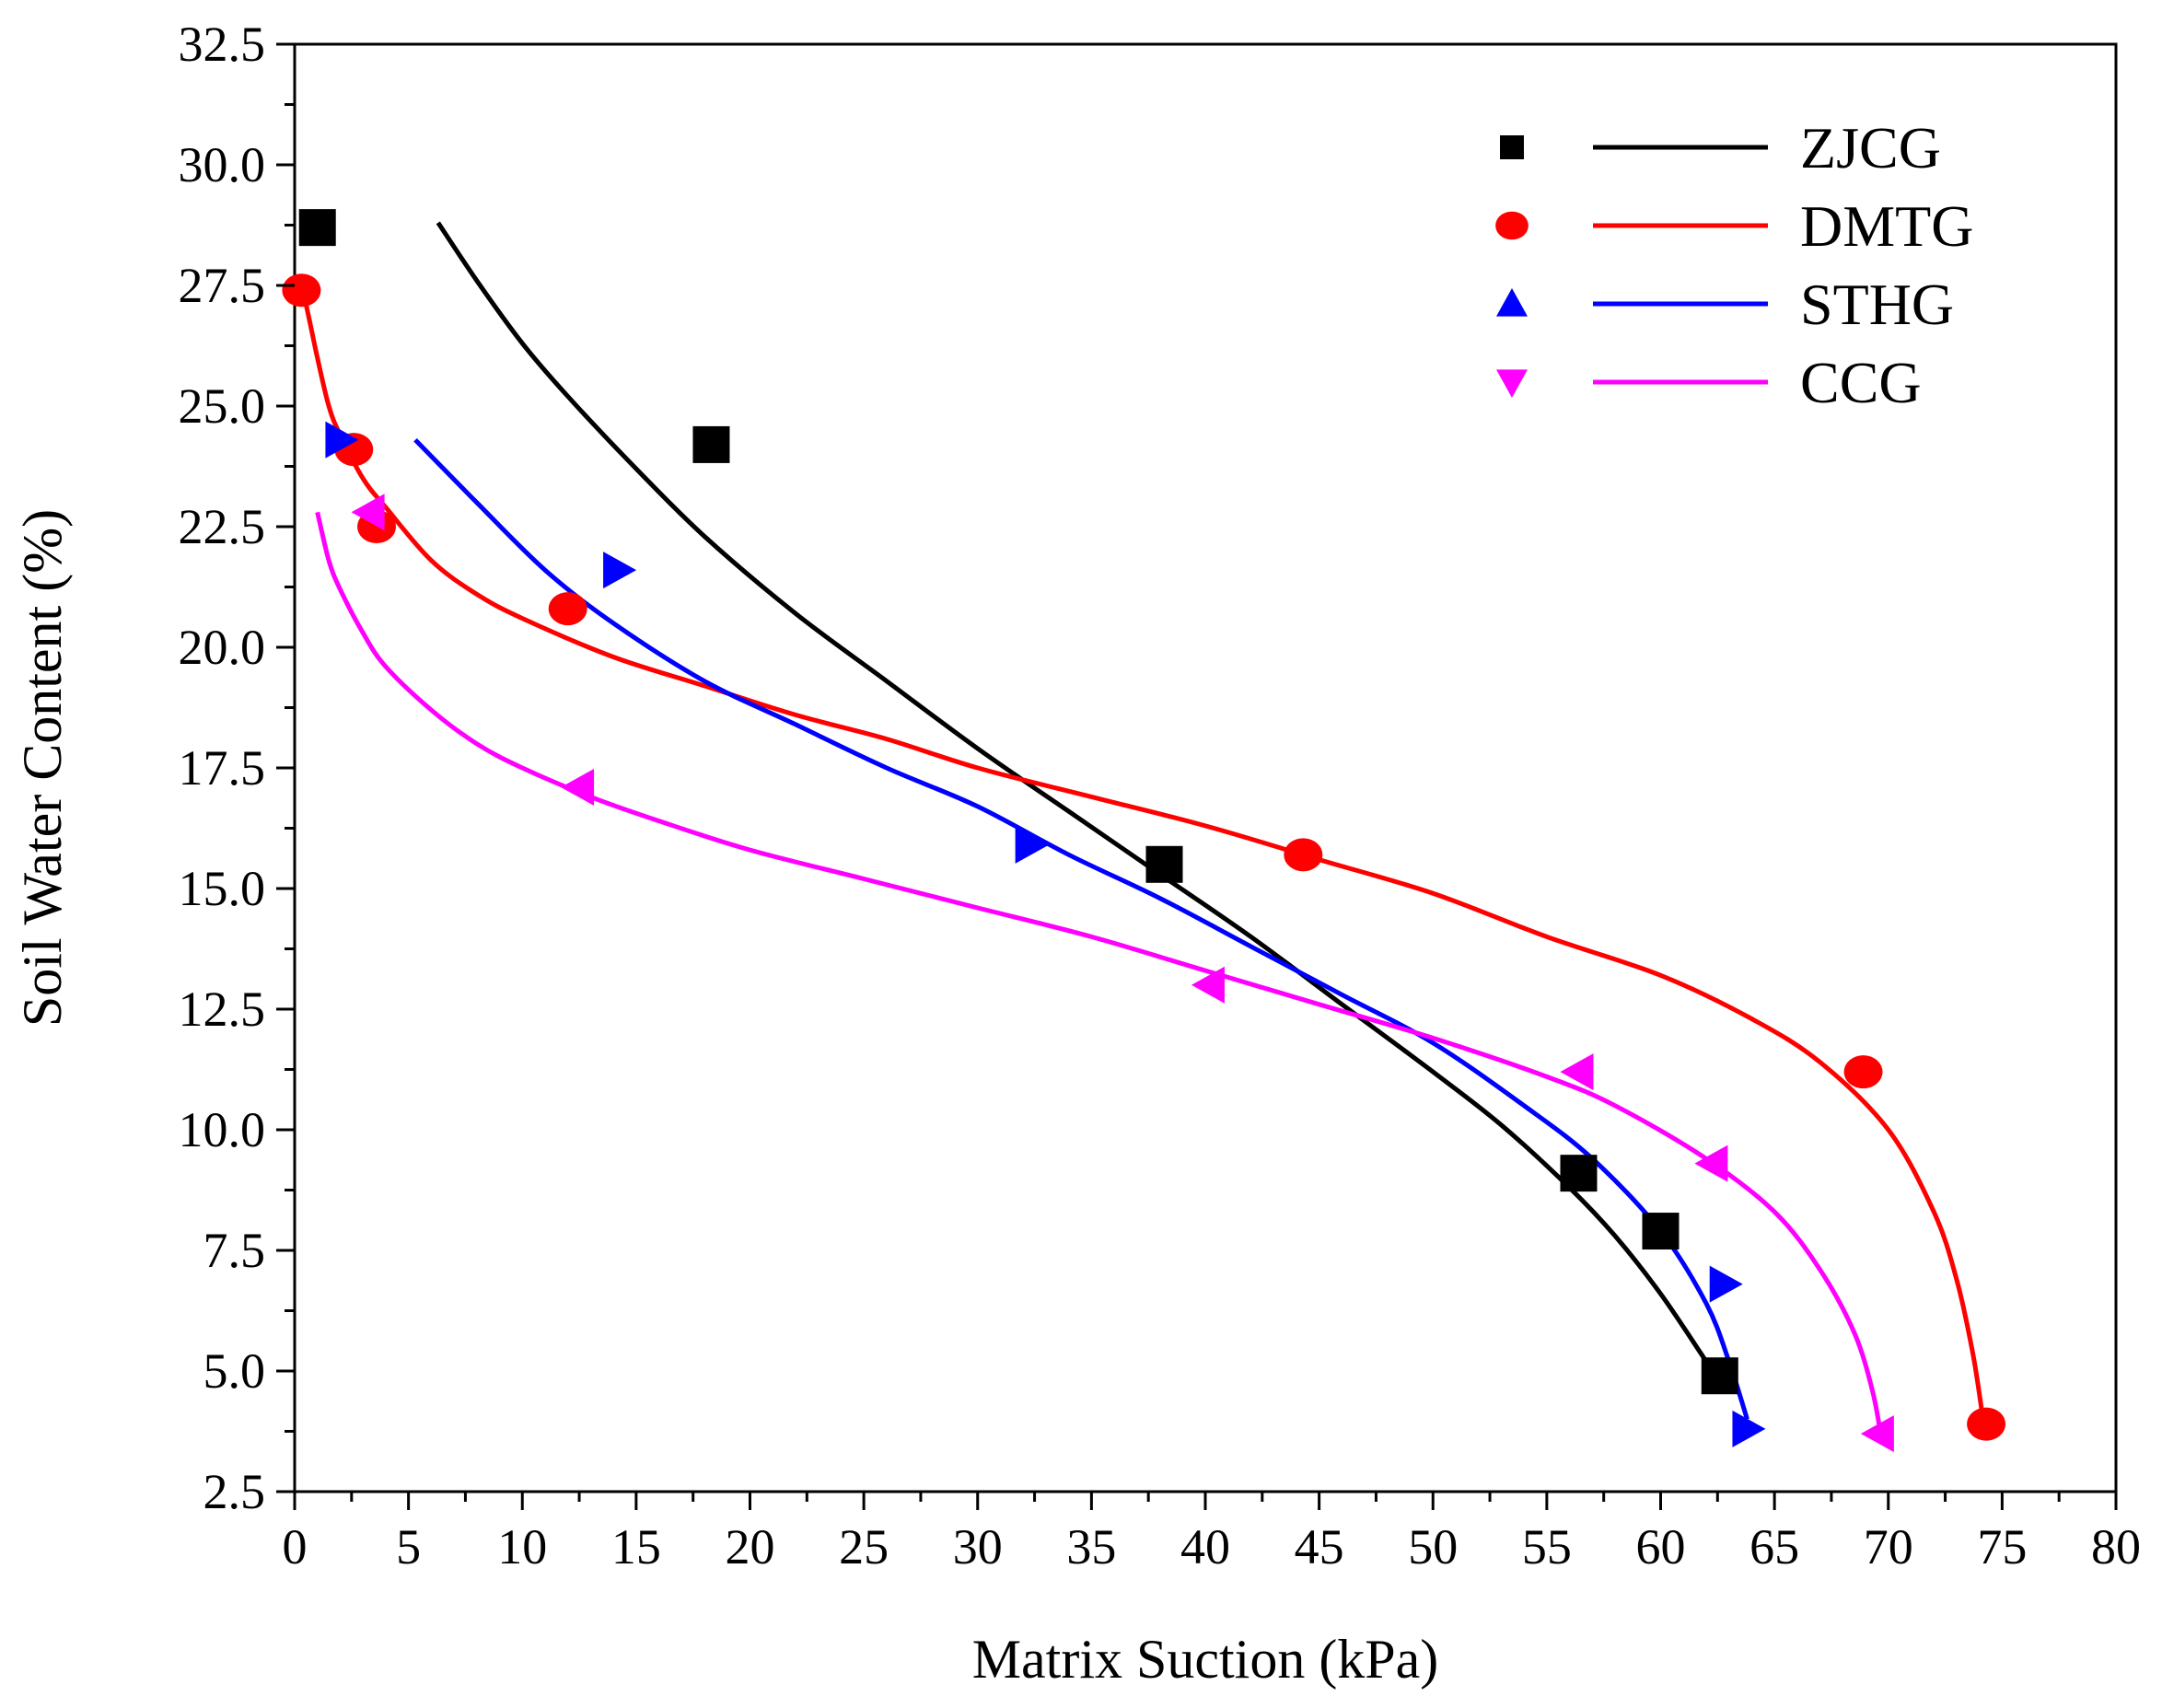 The height and width of the screenshot is (1708, 2162). I want to click on x-tick-label: 75, so click(2002, 1546).